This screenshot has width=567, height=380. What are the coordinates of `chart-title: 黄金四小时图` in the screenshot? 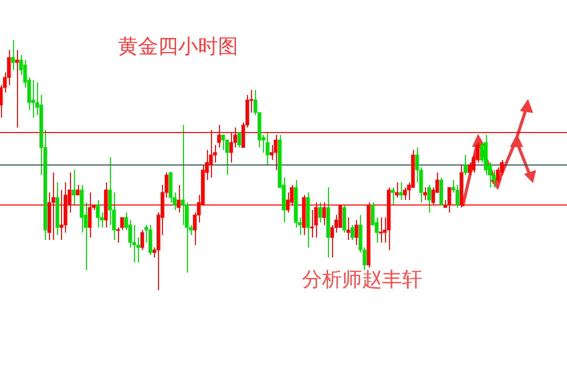 It's located at (178, 46).